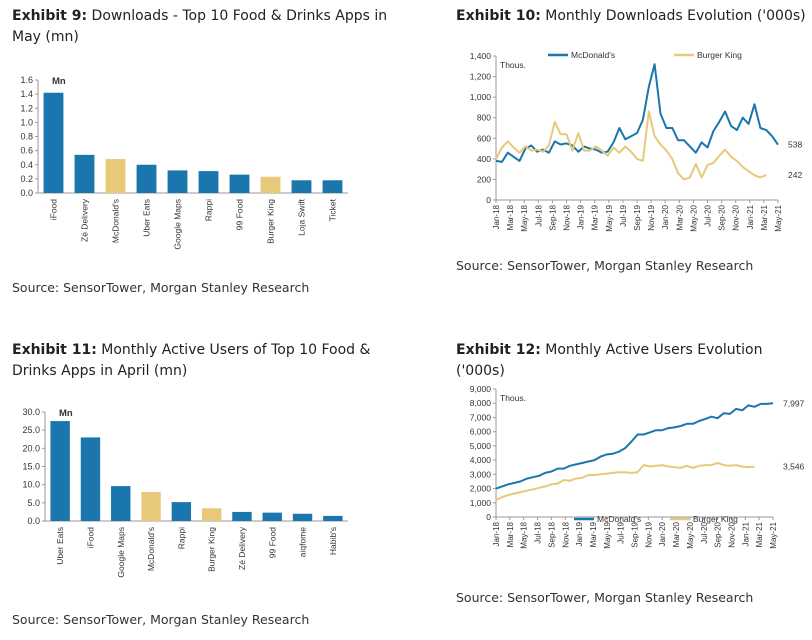  Describe the element at coordinates (662, 533) in the screenshot. I see `exhibit-12-x-tick-label: Jan-20` at that location.